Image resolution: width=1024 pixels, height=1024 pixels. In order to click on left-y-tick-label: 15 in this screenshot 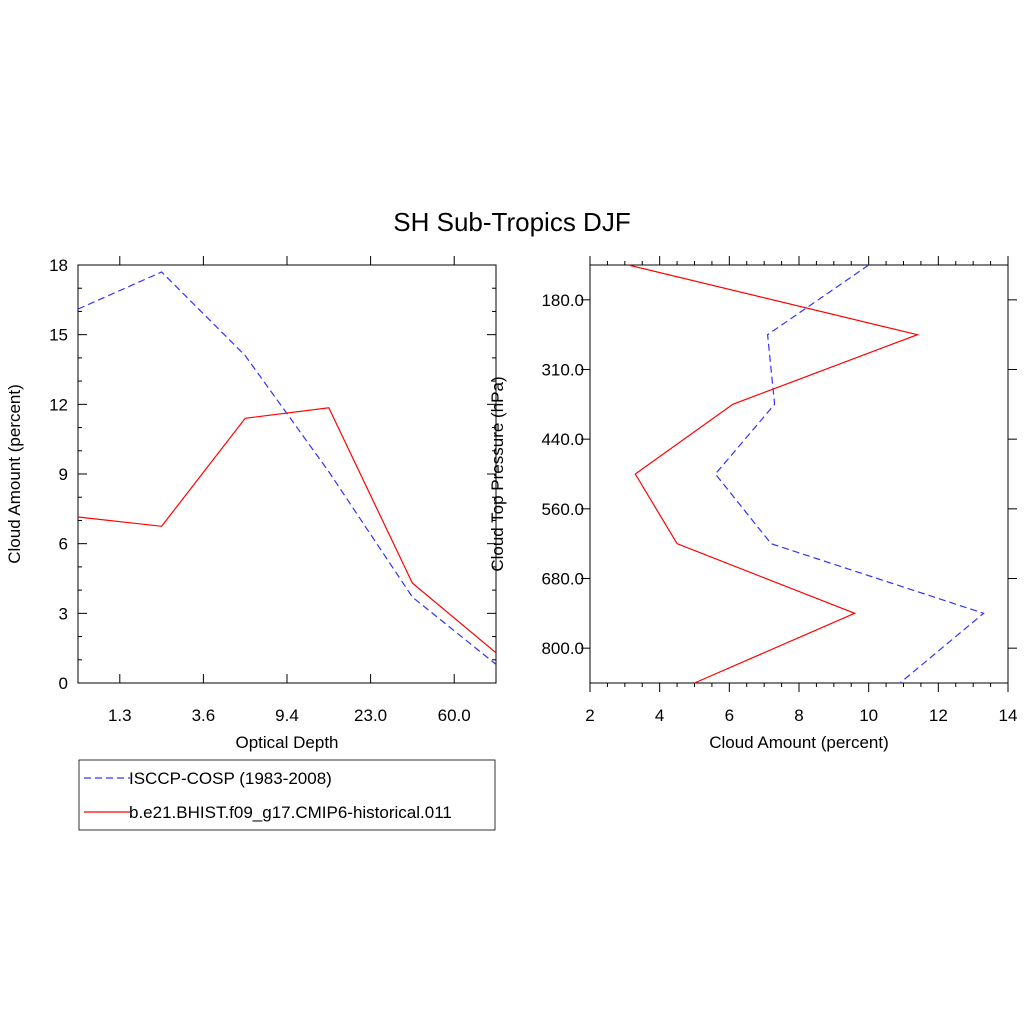, I will do `click(58, 335)`.